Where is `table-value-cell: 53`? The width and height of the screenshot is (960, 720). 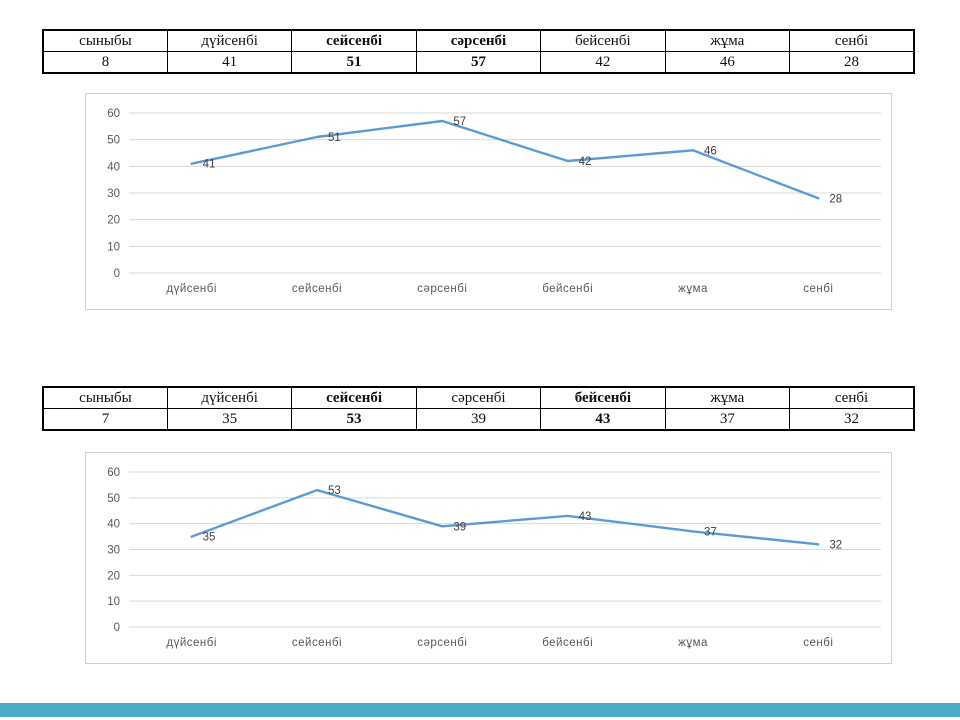 table-value-cell: 53 is located at coordinates (354, 419).